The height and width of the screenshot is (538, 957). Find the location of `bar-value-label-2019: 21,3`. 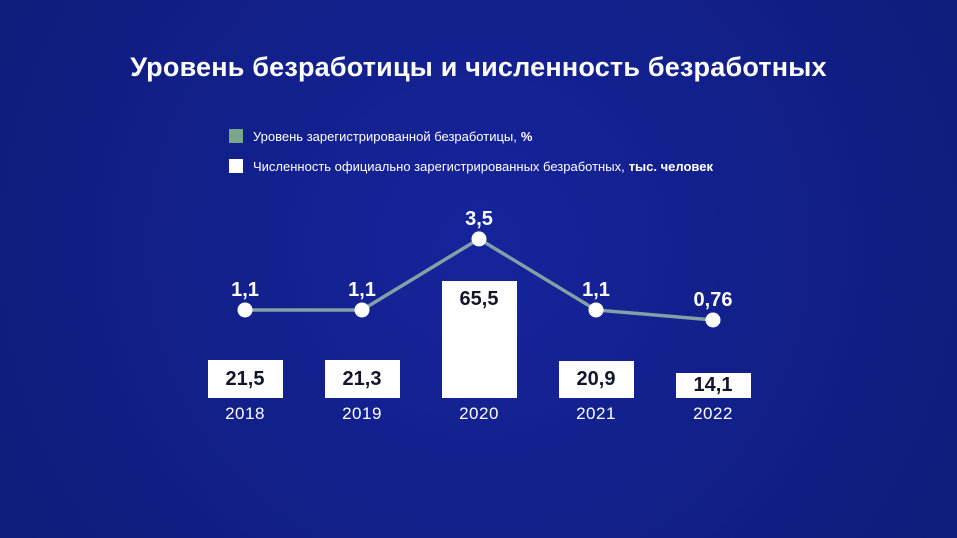

bar-value-label-2019: 21,3 is located at coordinates (362, 378).